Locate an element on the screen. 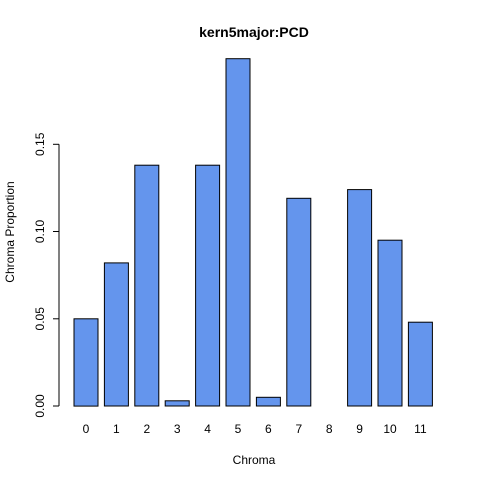 The image size is (480, 480). x-tick-label-8: 8 is located at coordinates (329, 429).